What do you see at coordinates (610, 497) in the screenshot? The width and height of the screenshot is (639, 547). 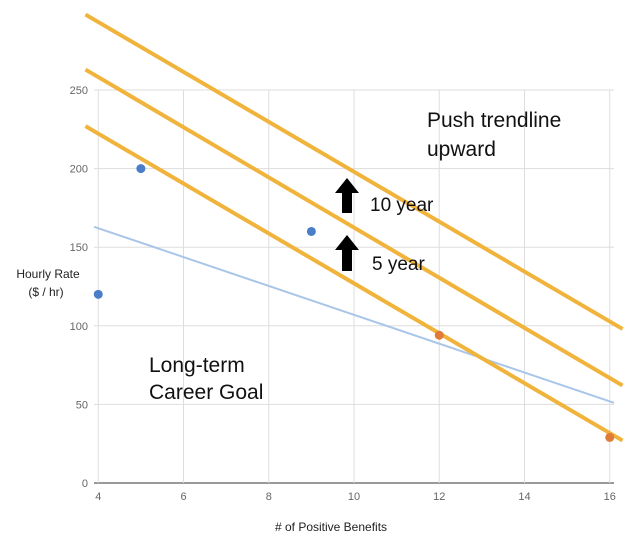 I see `x-tick-16: 16` at bounding box center [610, 497].